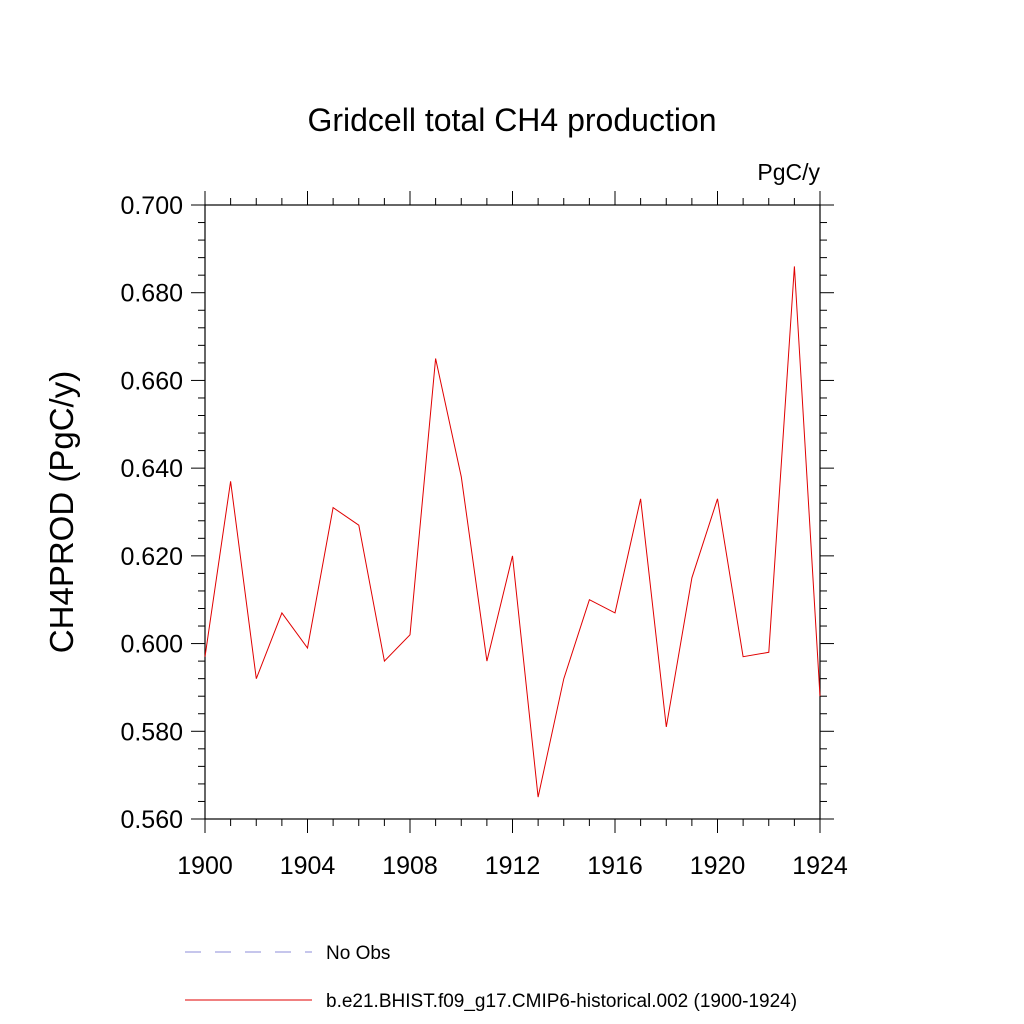 This screenshot has width=1024, height=1024. Describe the element at coordinates (151, 381) in the screenshot. I see `y-tick-label: 0.660` at that location.